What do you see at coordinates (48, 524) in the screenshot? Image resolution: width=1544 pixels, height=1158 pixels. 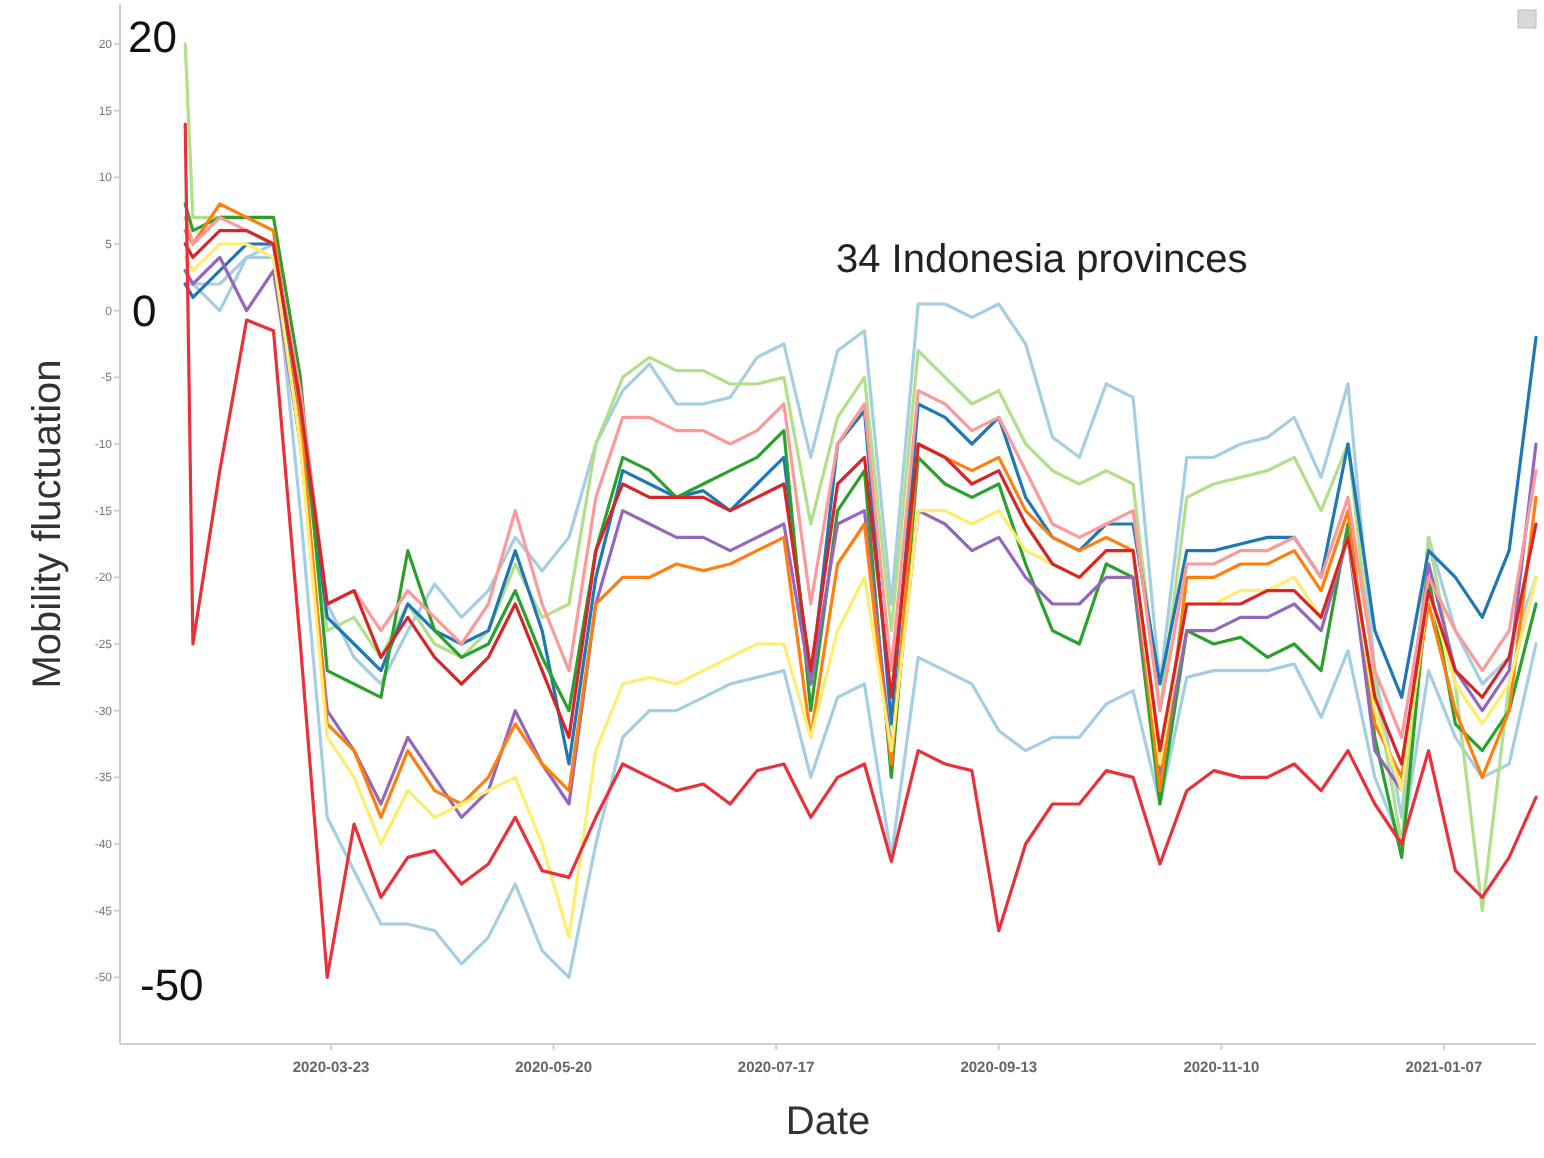 I see `y-axis-title: Mobility fluctuation` at bounding box center [48, 524].